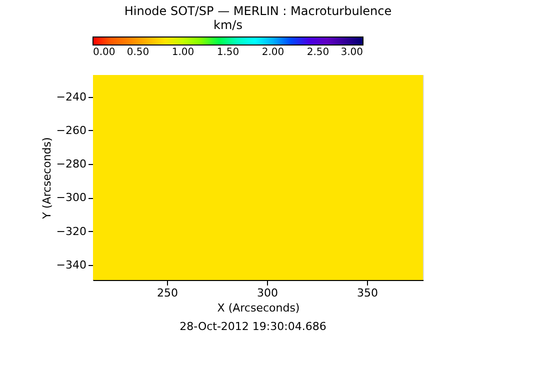  Describe the element at coordinates (71, 97) in the screenshot. I see `y-tick-label: −240` at that location.